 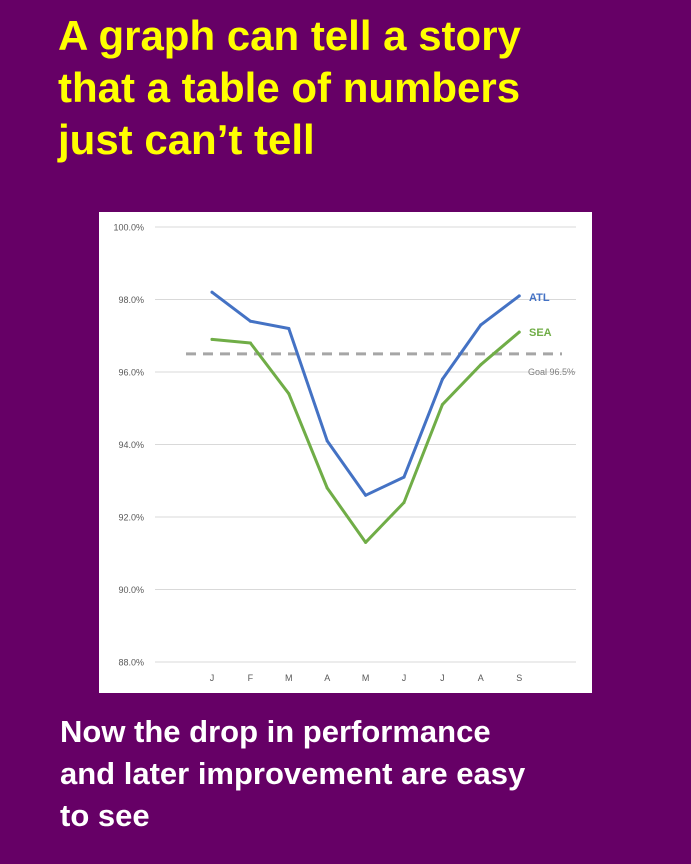 What do you see at coordinates (539, 298) in the screenshot?
I see `series-label-atl: ATL` at bounding box center [539, 298].